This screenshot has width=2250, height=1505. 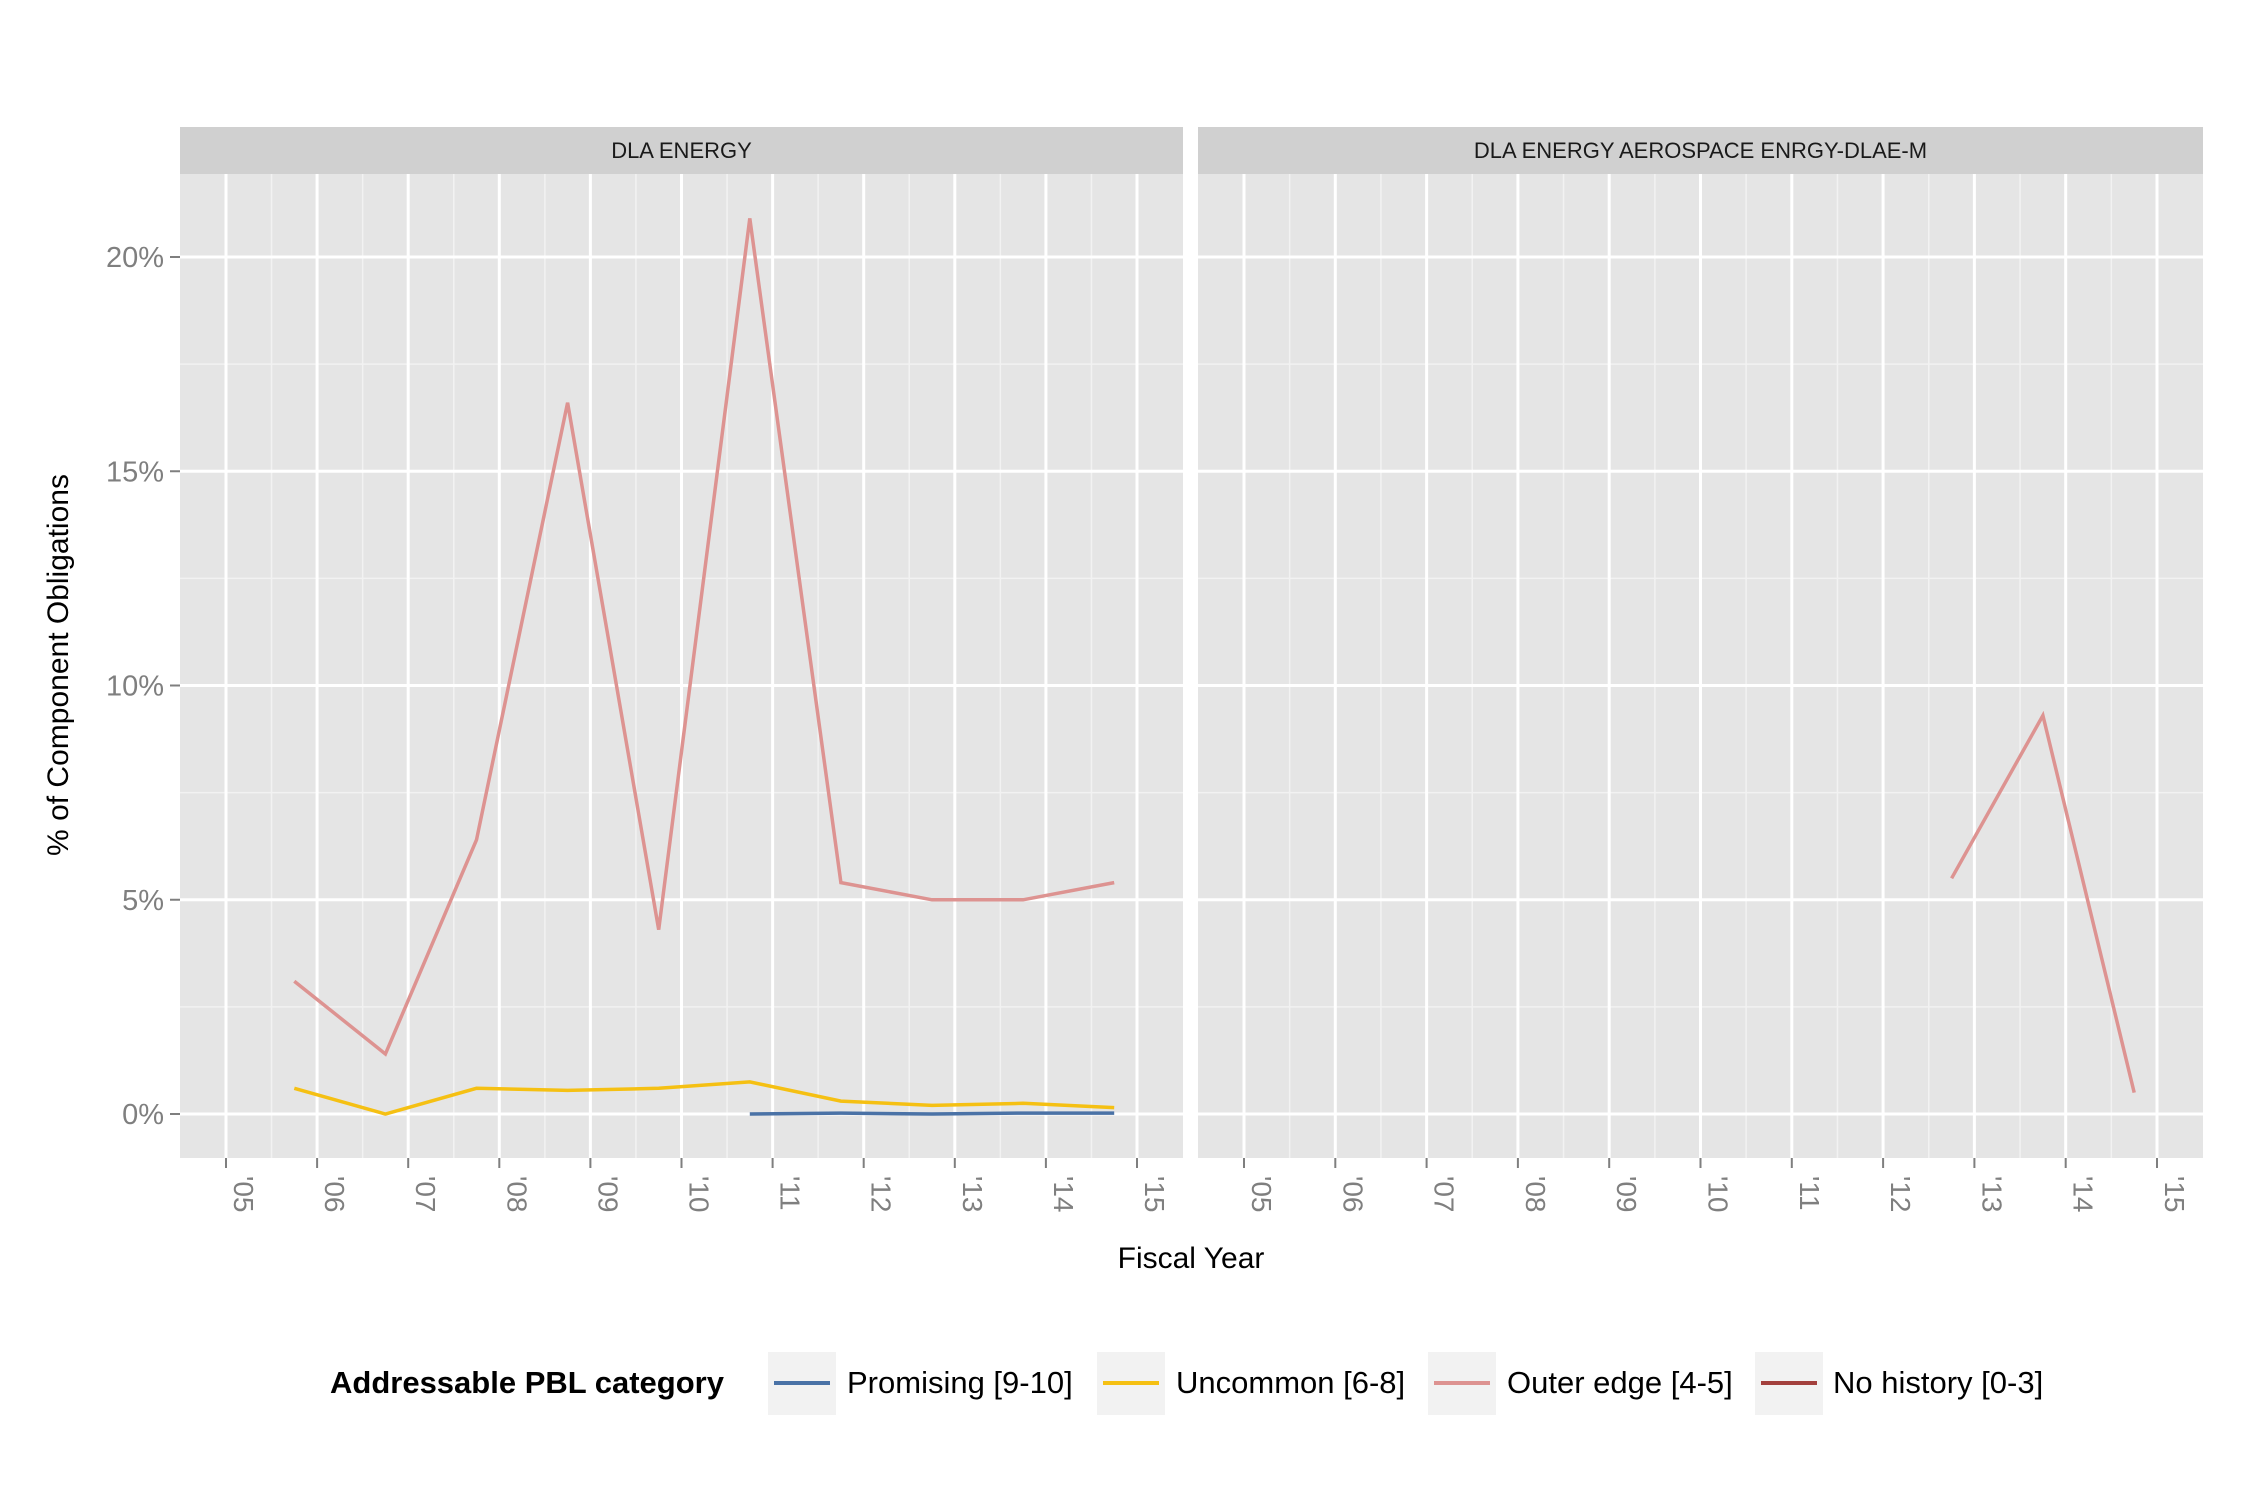 What do you see at coordinates (135, 258) in the screenshot?
I see `y-tick-label: 20%` at bounding box center [135, 258].